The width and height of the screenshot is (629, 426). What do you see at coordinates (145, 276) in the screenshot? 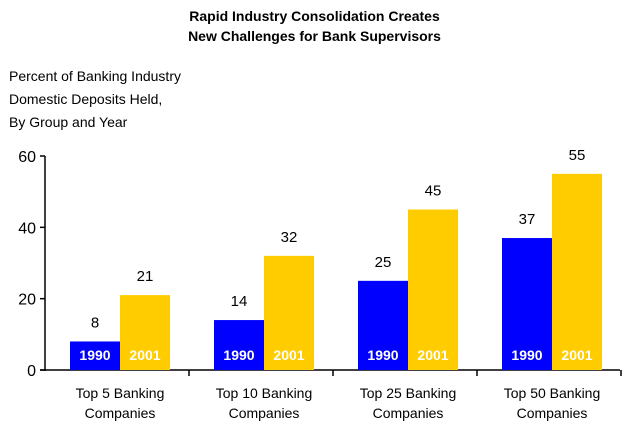
I see `value-label-2001-0: 21` at bounding box center [145, 276].